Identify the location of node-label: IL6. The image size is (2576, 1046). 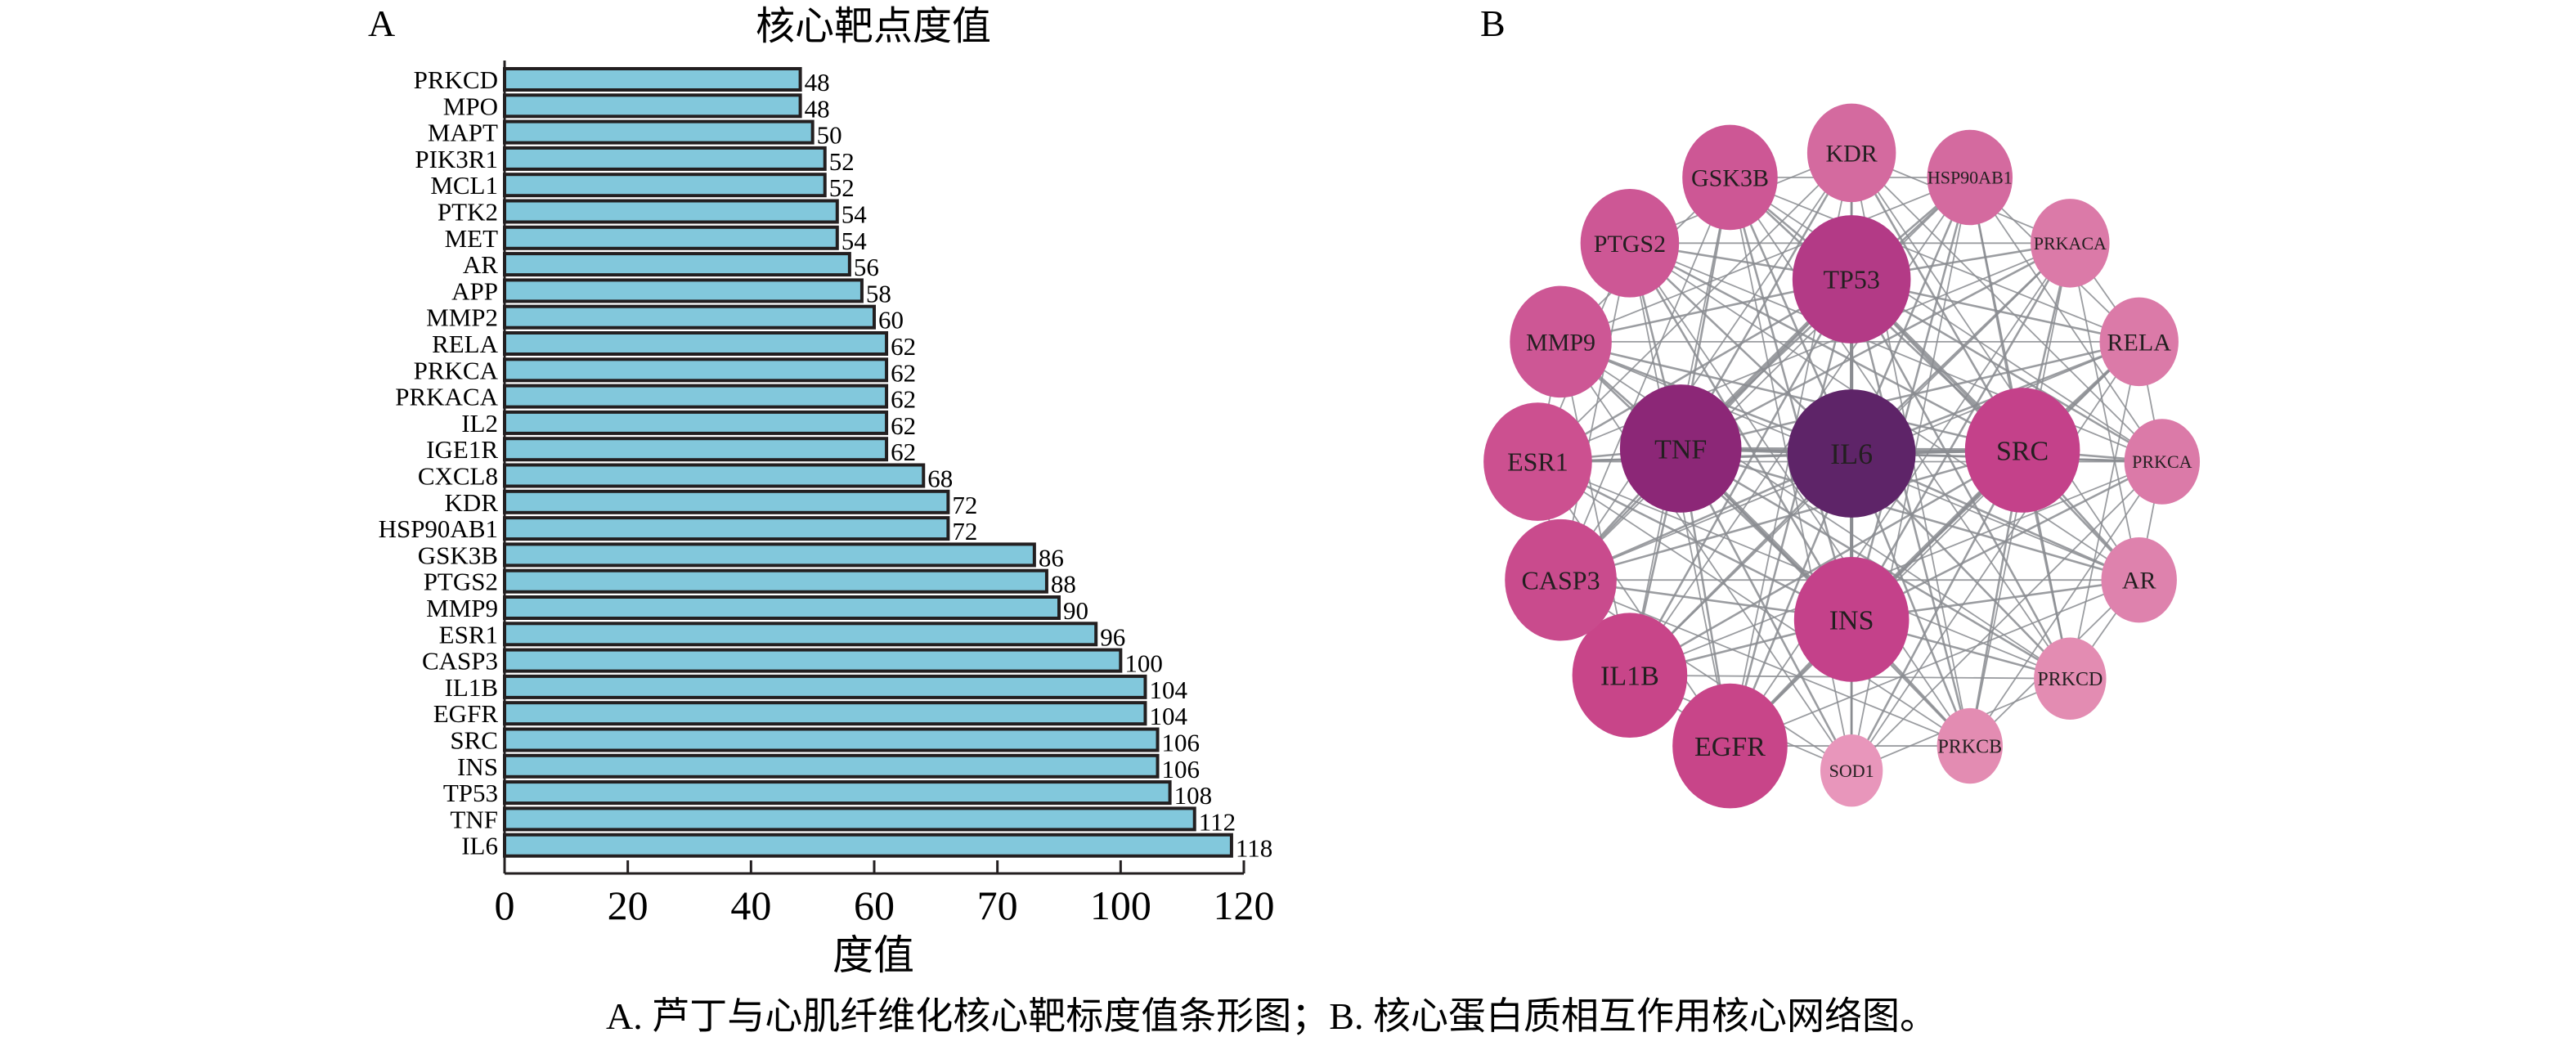
(1851, 454).